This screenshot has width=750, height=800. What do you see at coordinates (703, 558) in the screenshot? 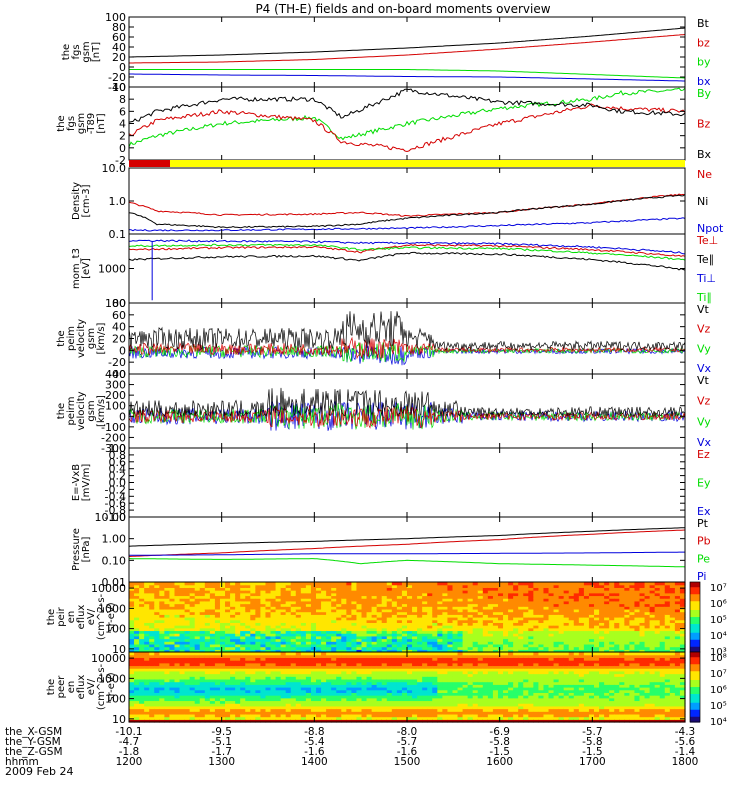
I see `legend-Pe: Pe` at bounding box center [703, 558].